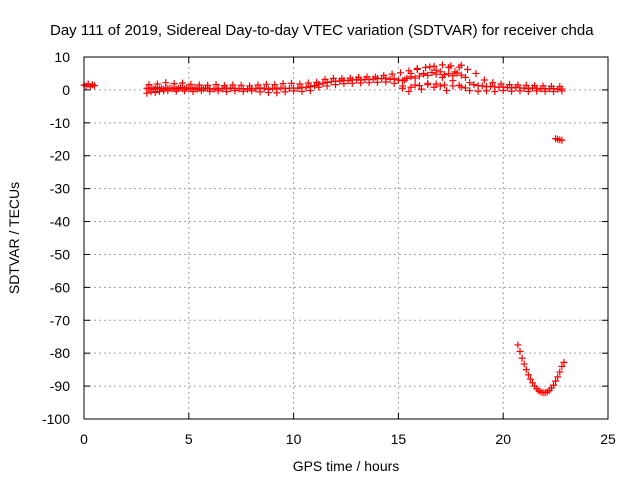 This screenshot has height=480, width=640. I want to click on y-tick-label: -100, so click(56, 419).